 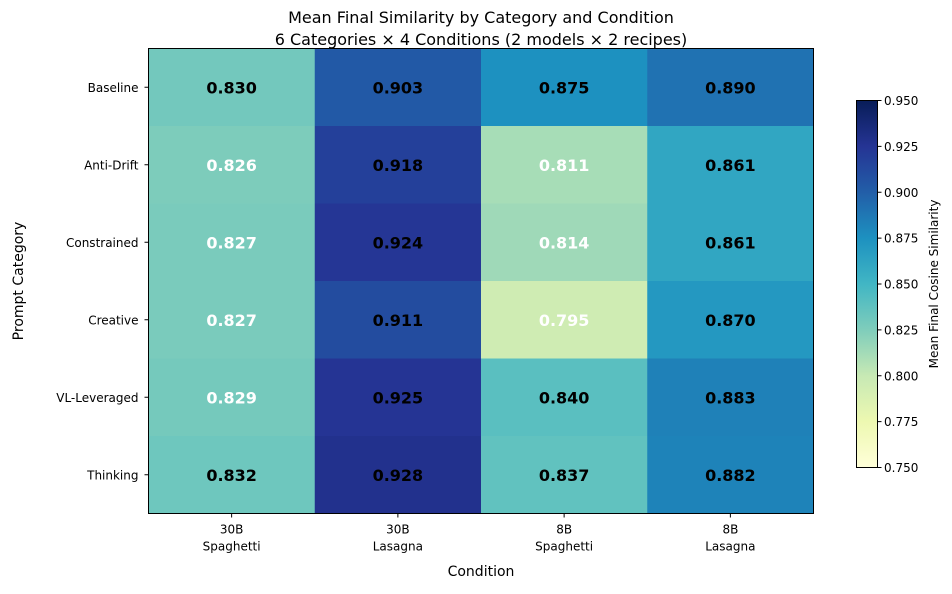 I want to click on cell-value-label: 0.875, so click(x=564, y=87).